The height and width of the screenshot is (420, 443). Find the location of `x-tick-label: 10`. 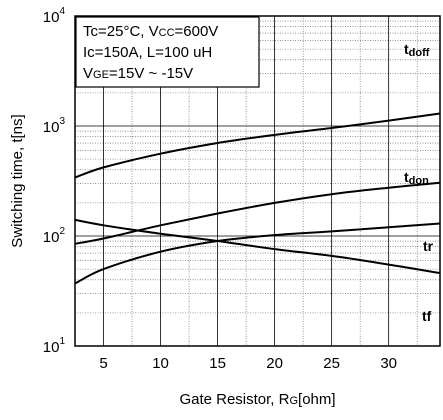

x-tick-label: 10 is located at coordinates (160, 363).